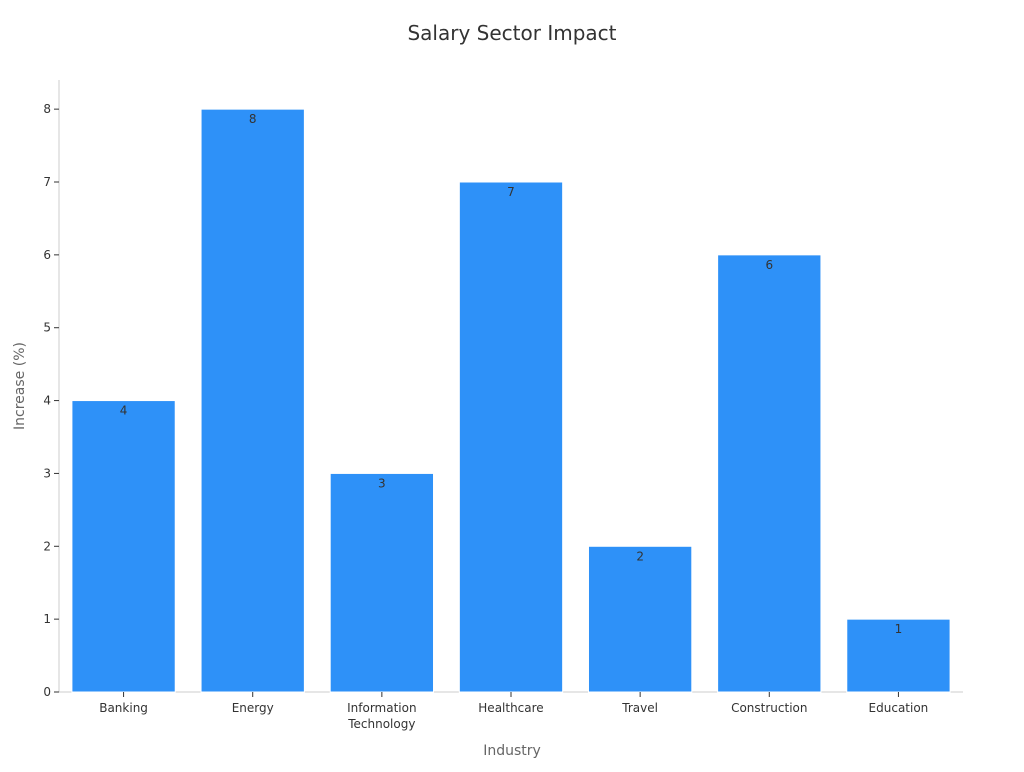  Describe the element at coordinates (639, 708) in the screenshot. I see `x-tick-label: Travel` at that location.